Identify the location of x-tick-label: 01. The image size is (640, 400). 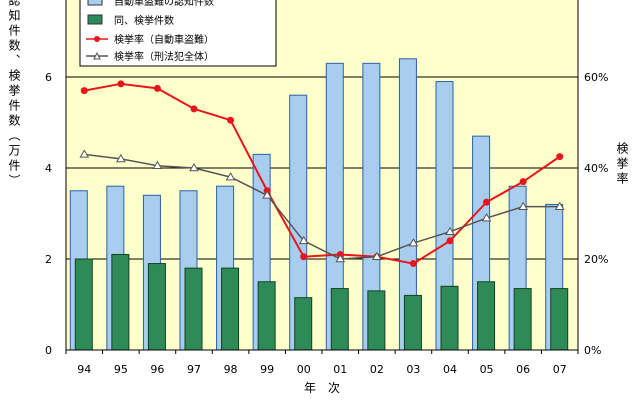
(340, 369).